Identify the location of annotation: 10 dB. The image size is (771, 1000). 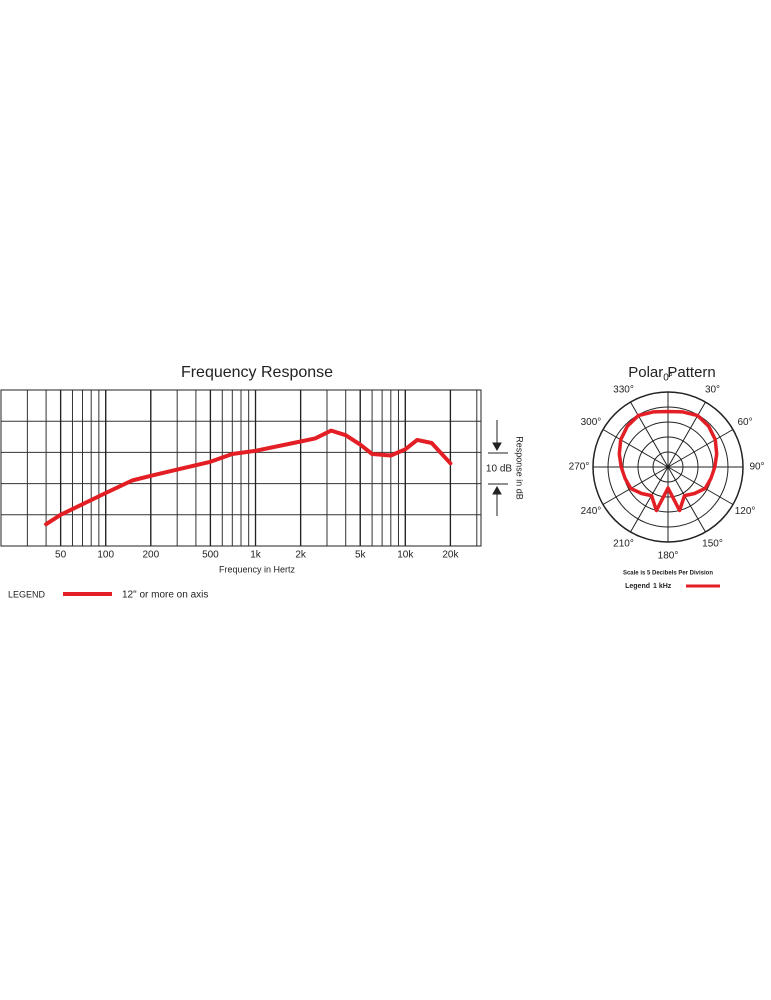
(499, 469).